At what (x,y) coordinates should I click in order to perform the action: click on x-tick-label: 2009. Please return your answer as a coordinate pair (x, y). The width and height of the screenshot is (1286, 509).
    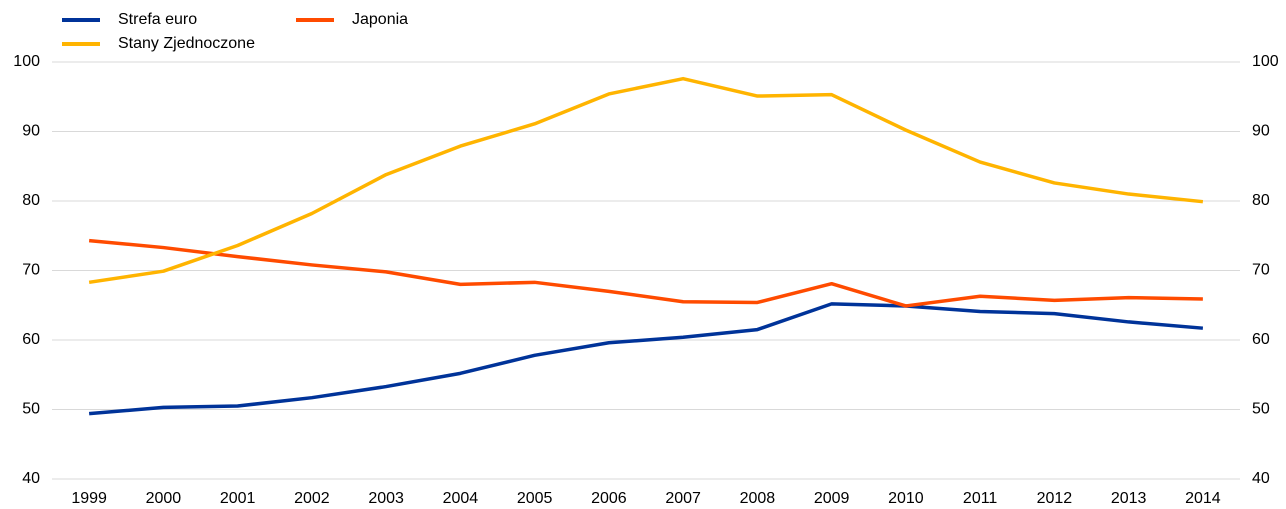
    Looking at the image, I should click on (832, 498).